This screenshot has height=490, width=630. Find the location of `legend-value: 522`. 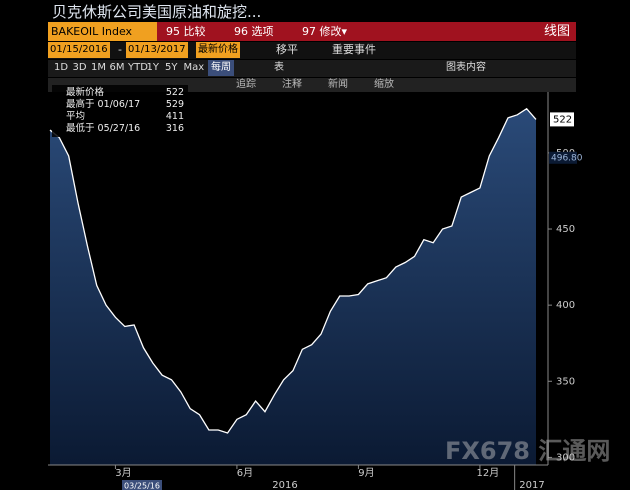

legend-value: 522 is located at coordinates (174, 92).